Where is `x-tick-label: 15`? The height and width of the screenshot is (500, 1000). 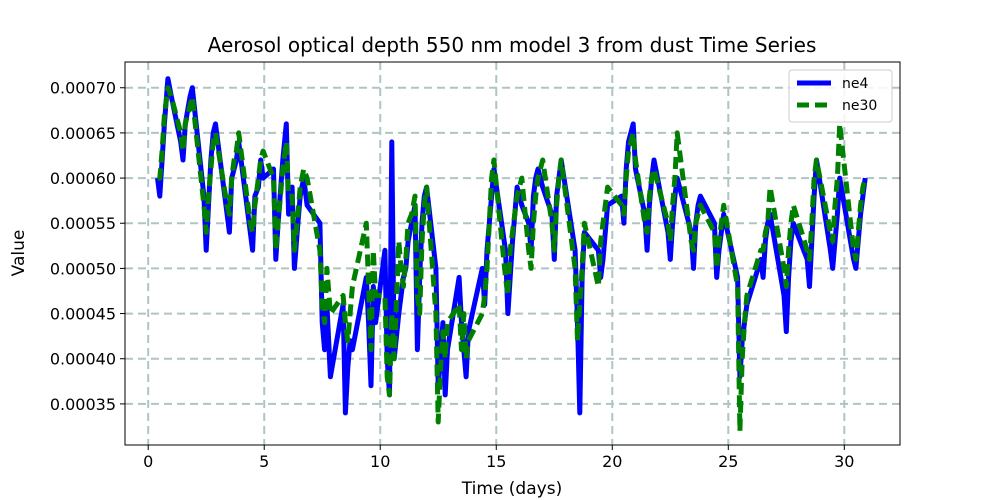
x-tick-label: 15 is located at coordinates (496, 461).